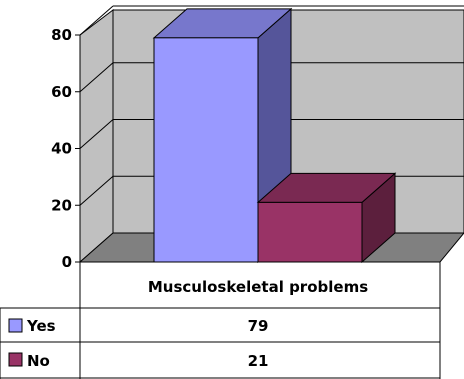 The width and height of the screenshot is (464, 379). What do you see at coordinates (258, 326) in the screenshot?
I see `table-value-yes: 79` at bounding box center [258, 326].